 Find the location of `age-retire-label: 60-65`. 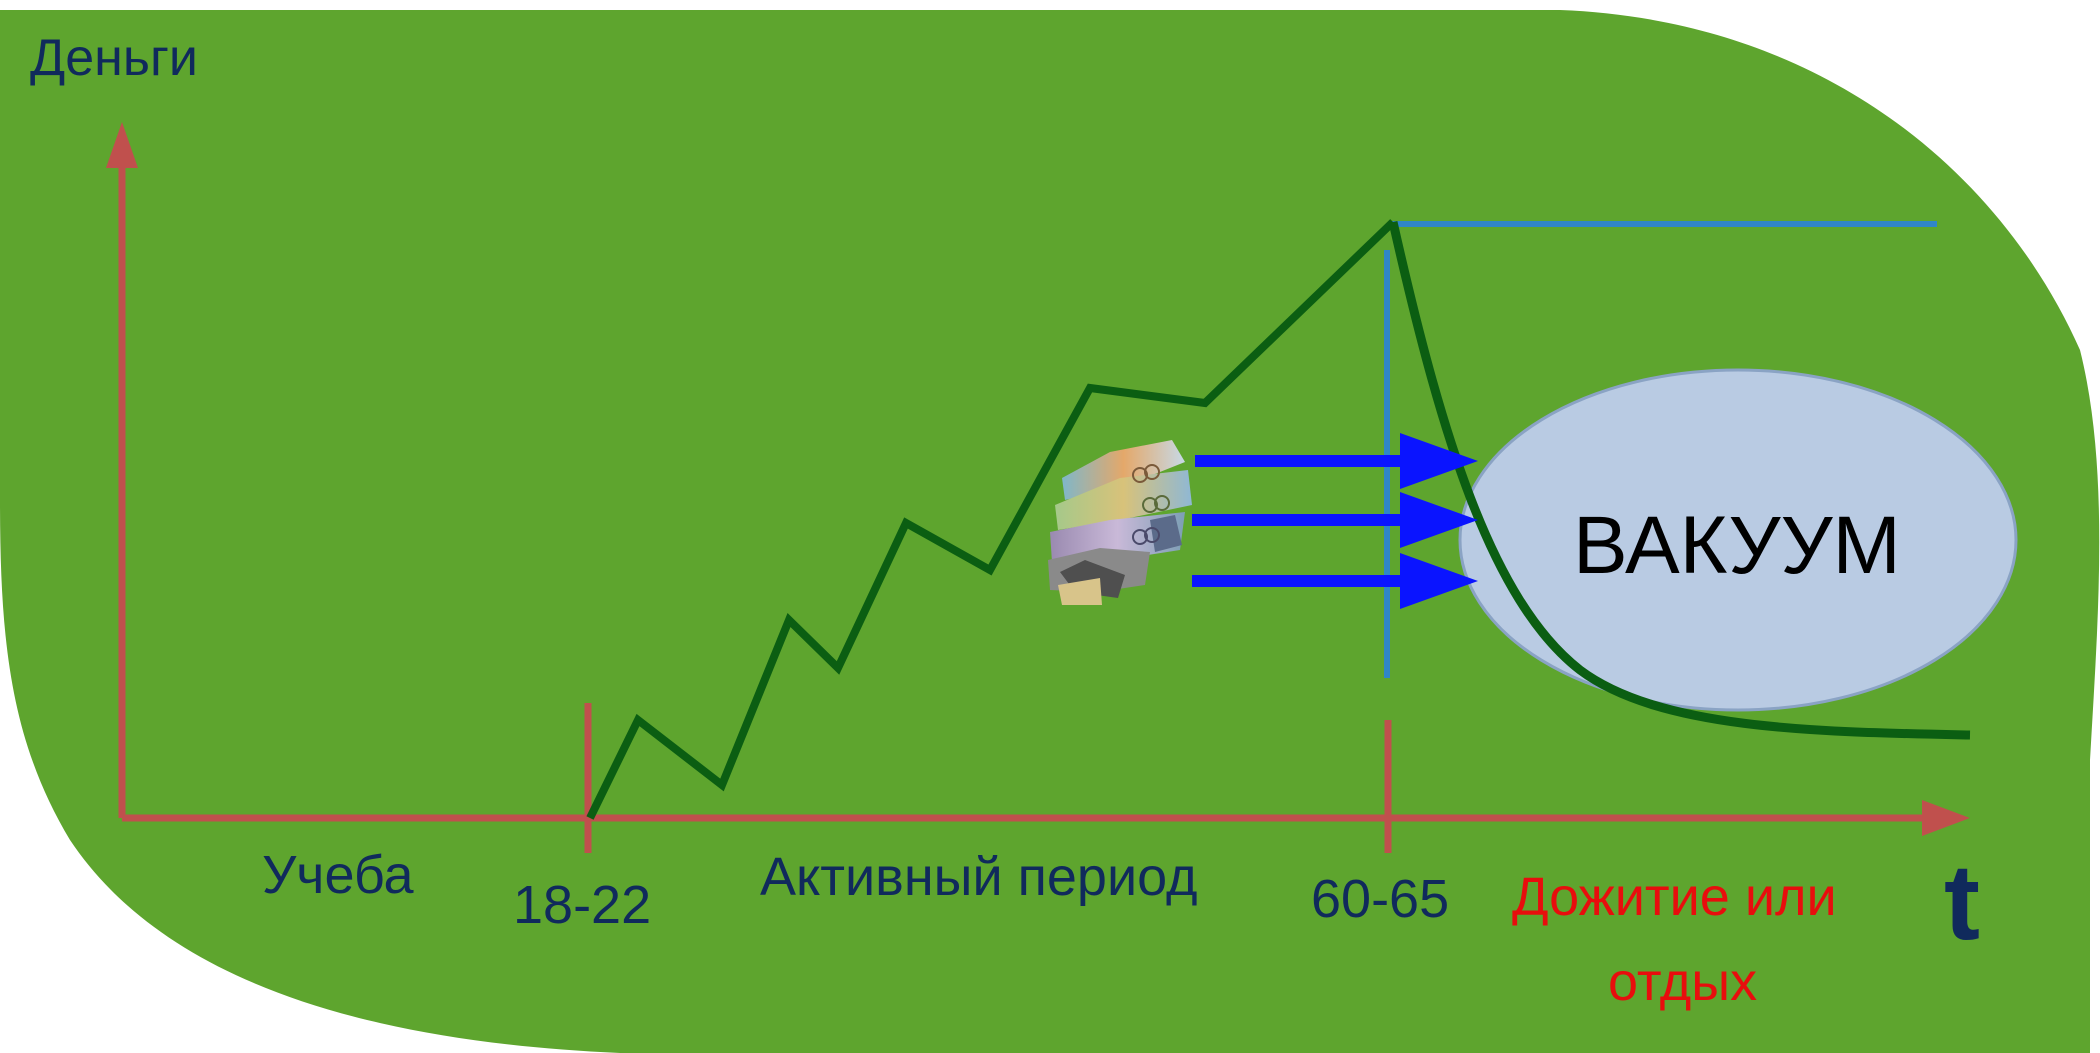

age-retire-label: 60-65 is located at coordinates (1380, 899).